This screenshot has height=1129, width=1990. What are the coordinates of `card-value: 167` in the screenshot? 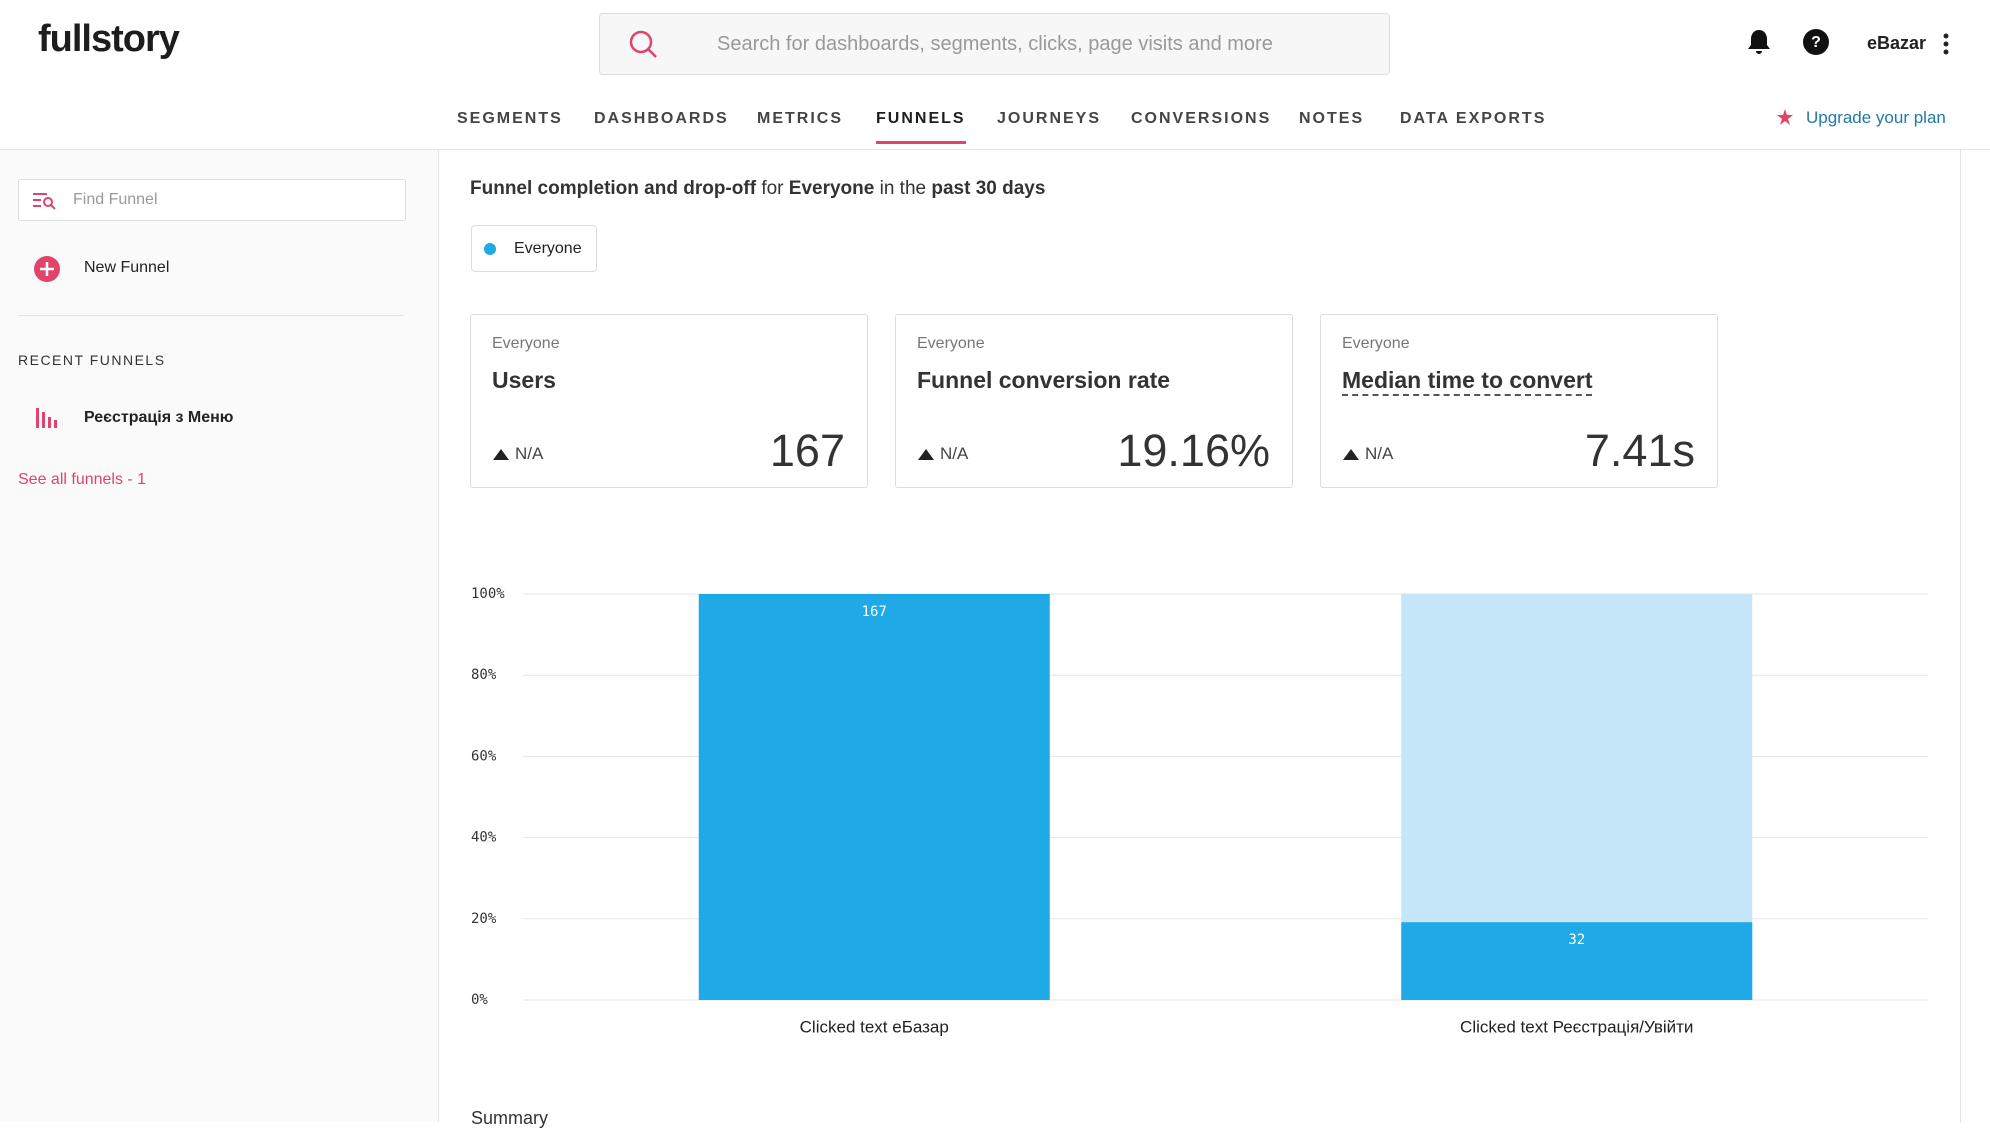 It's located at (807, 450).